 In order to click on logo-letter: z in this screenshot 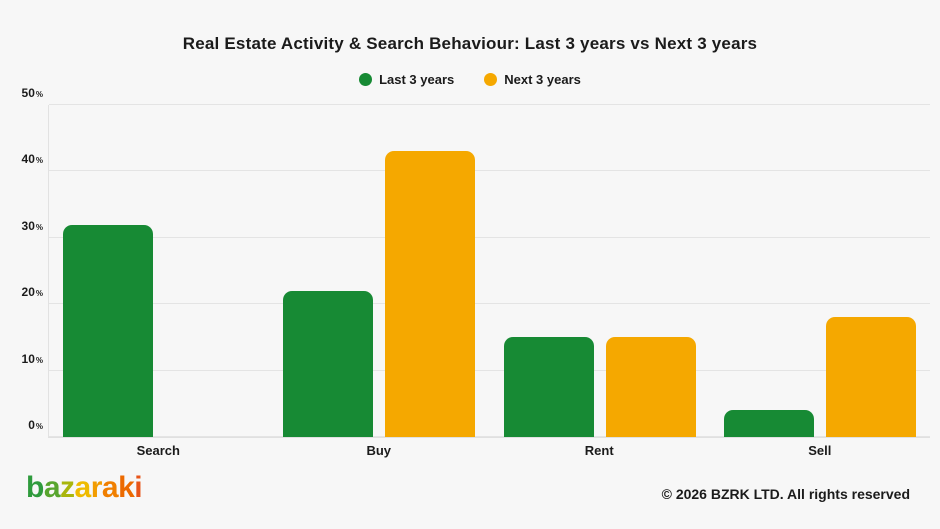, I will do `click(67, 487)`.